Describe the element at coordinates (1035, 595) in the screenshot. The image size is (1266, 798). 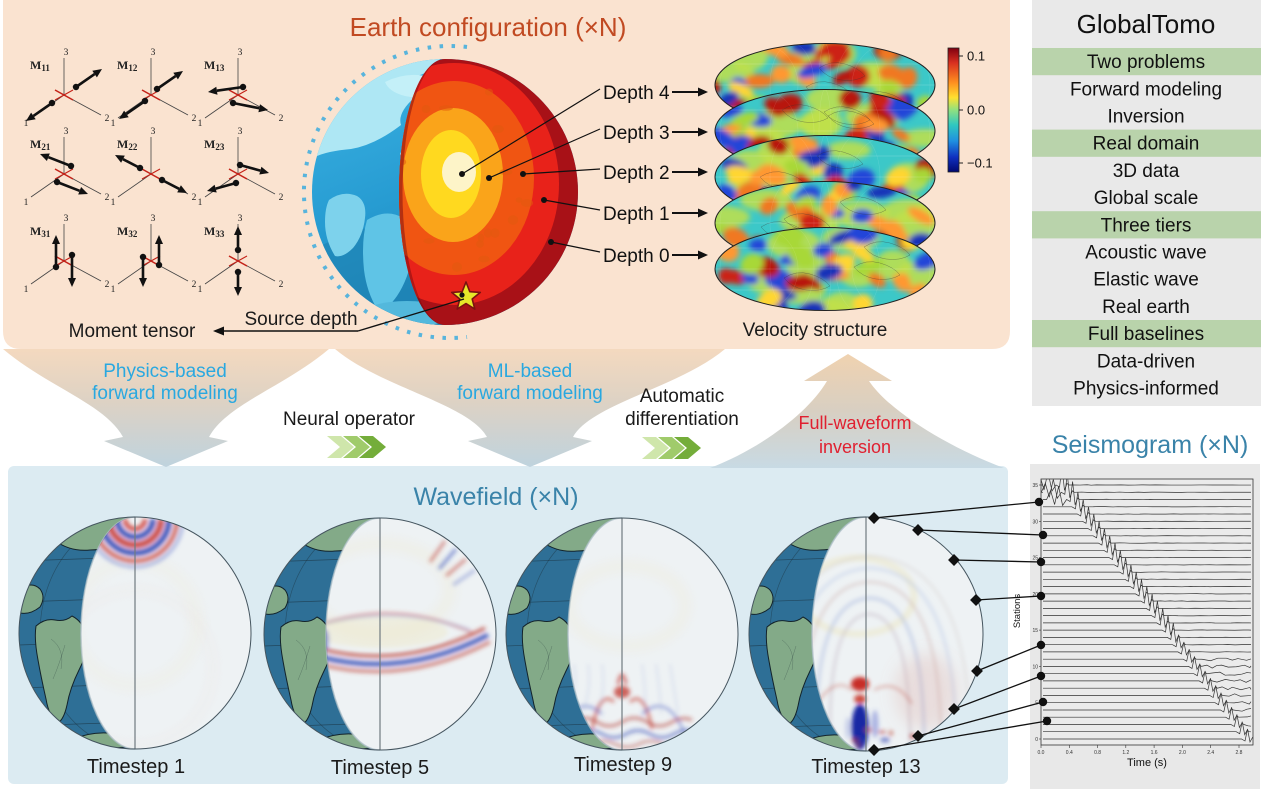
I see `svg-text: 20` at that location.